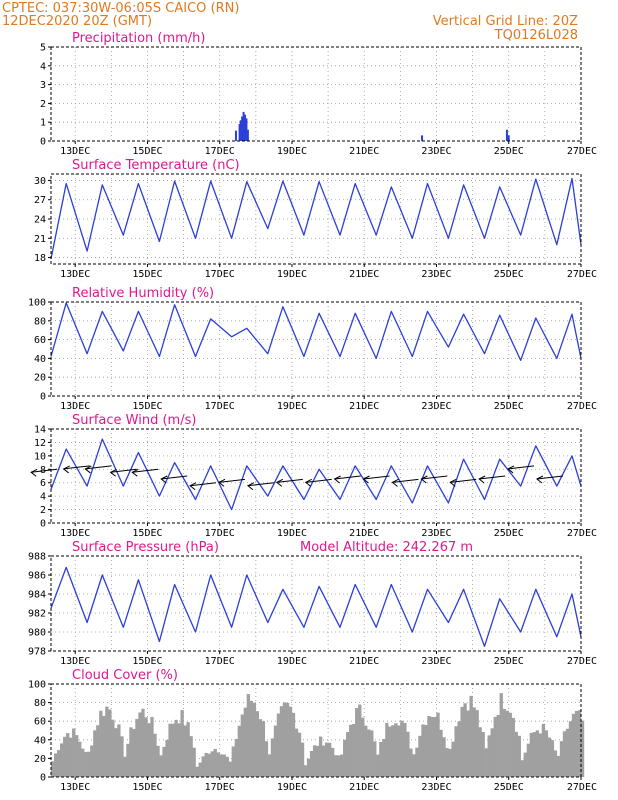 This screenshot has height=800, width=618. Describe the element at coordinates (143, 293) in the screenshot. I see `panel-title: Relative Humidity (%)` at that location.